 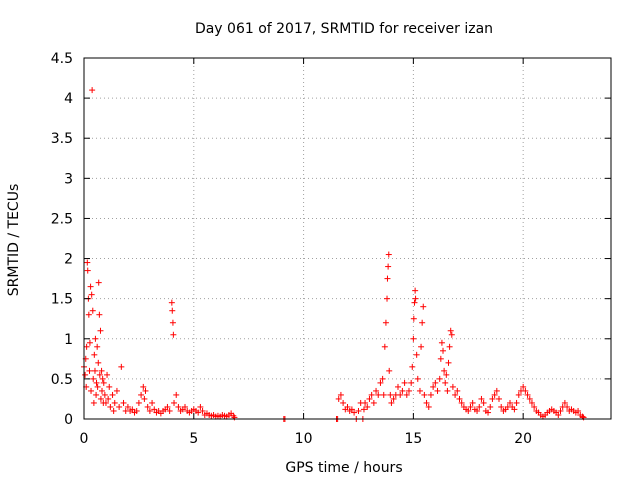 I want to click on y-tick-label: 2.5, so click(x=62, y=219).